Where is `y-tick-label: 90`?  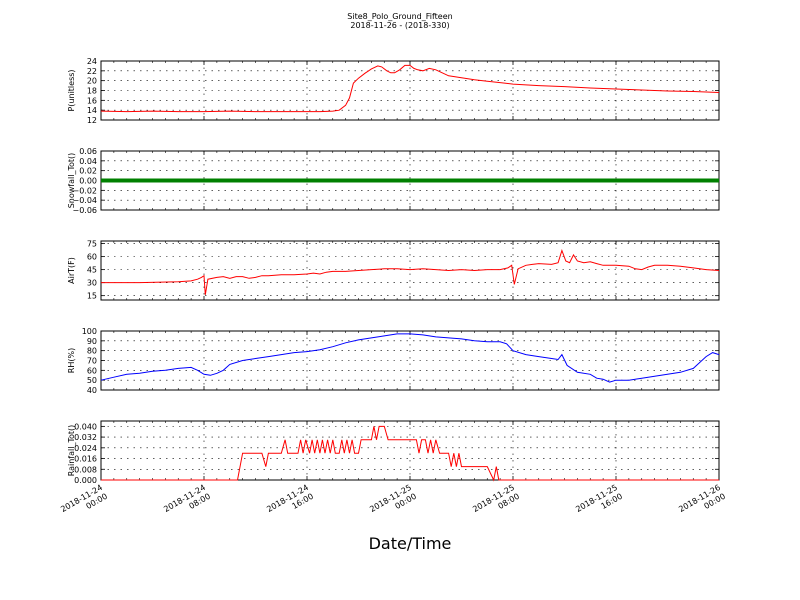 y-tick-label: 90 is located at coordinates (92, 341).